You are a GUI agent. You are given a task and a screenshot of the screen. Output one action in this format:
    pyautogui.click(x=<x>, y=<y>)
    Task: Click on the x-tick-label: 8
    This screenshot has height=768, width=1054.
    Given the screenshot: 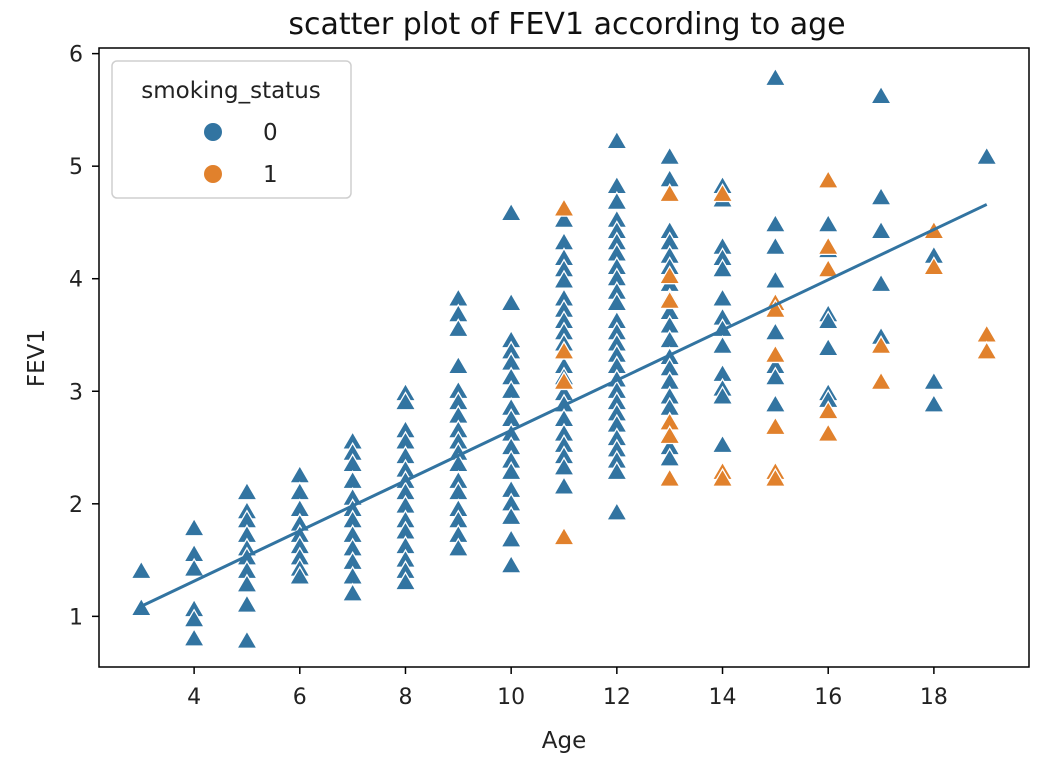 What is the action you would take?
    pyautogui.click(x=405, y=697)
    